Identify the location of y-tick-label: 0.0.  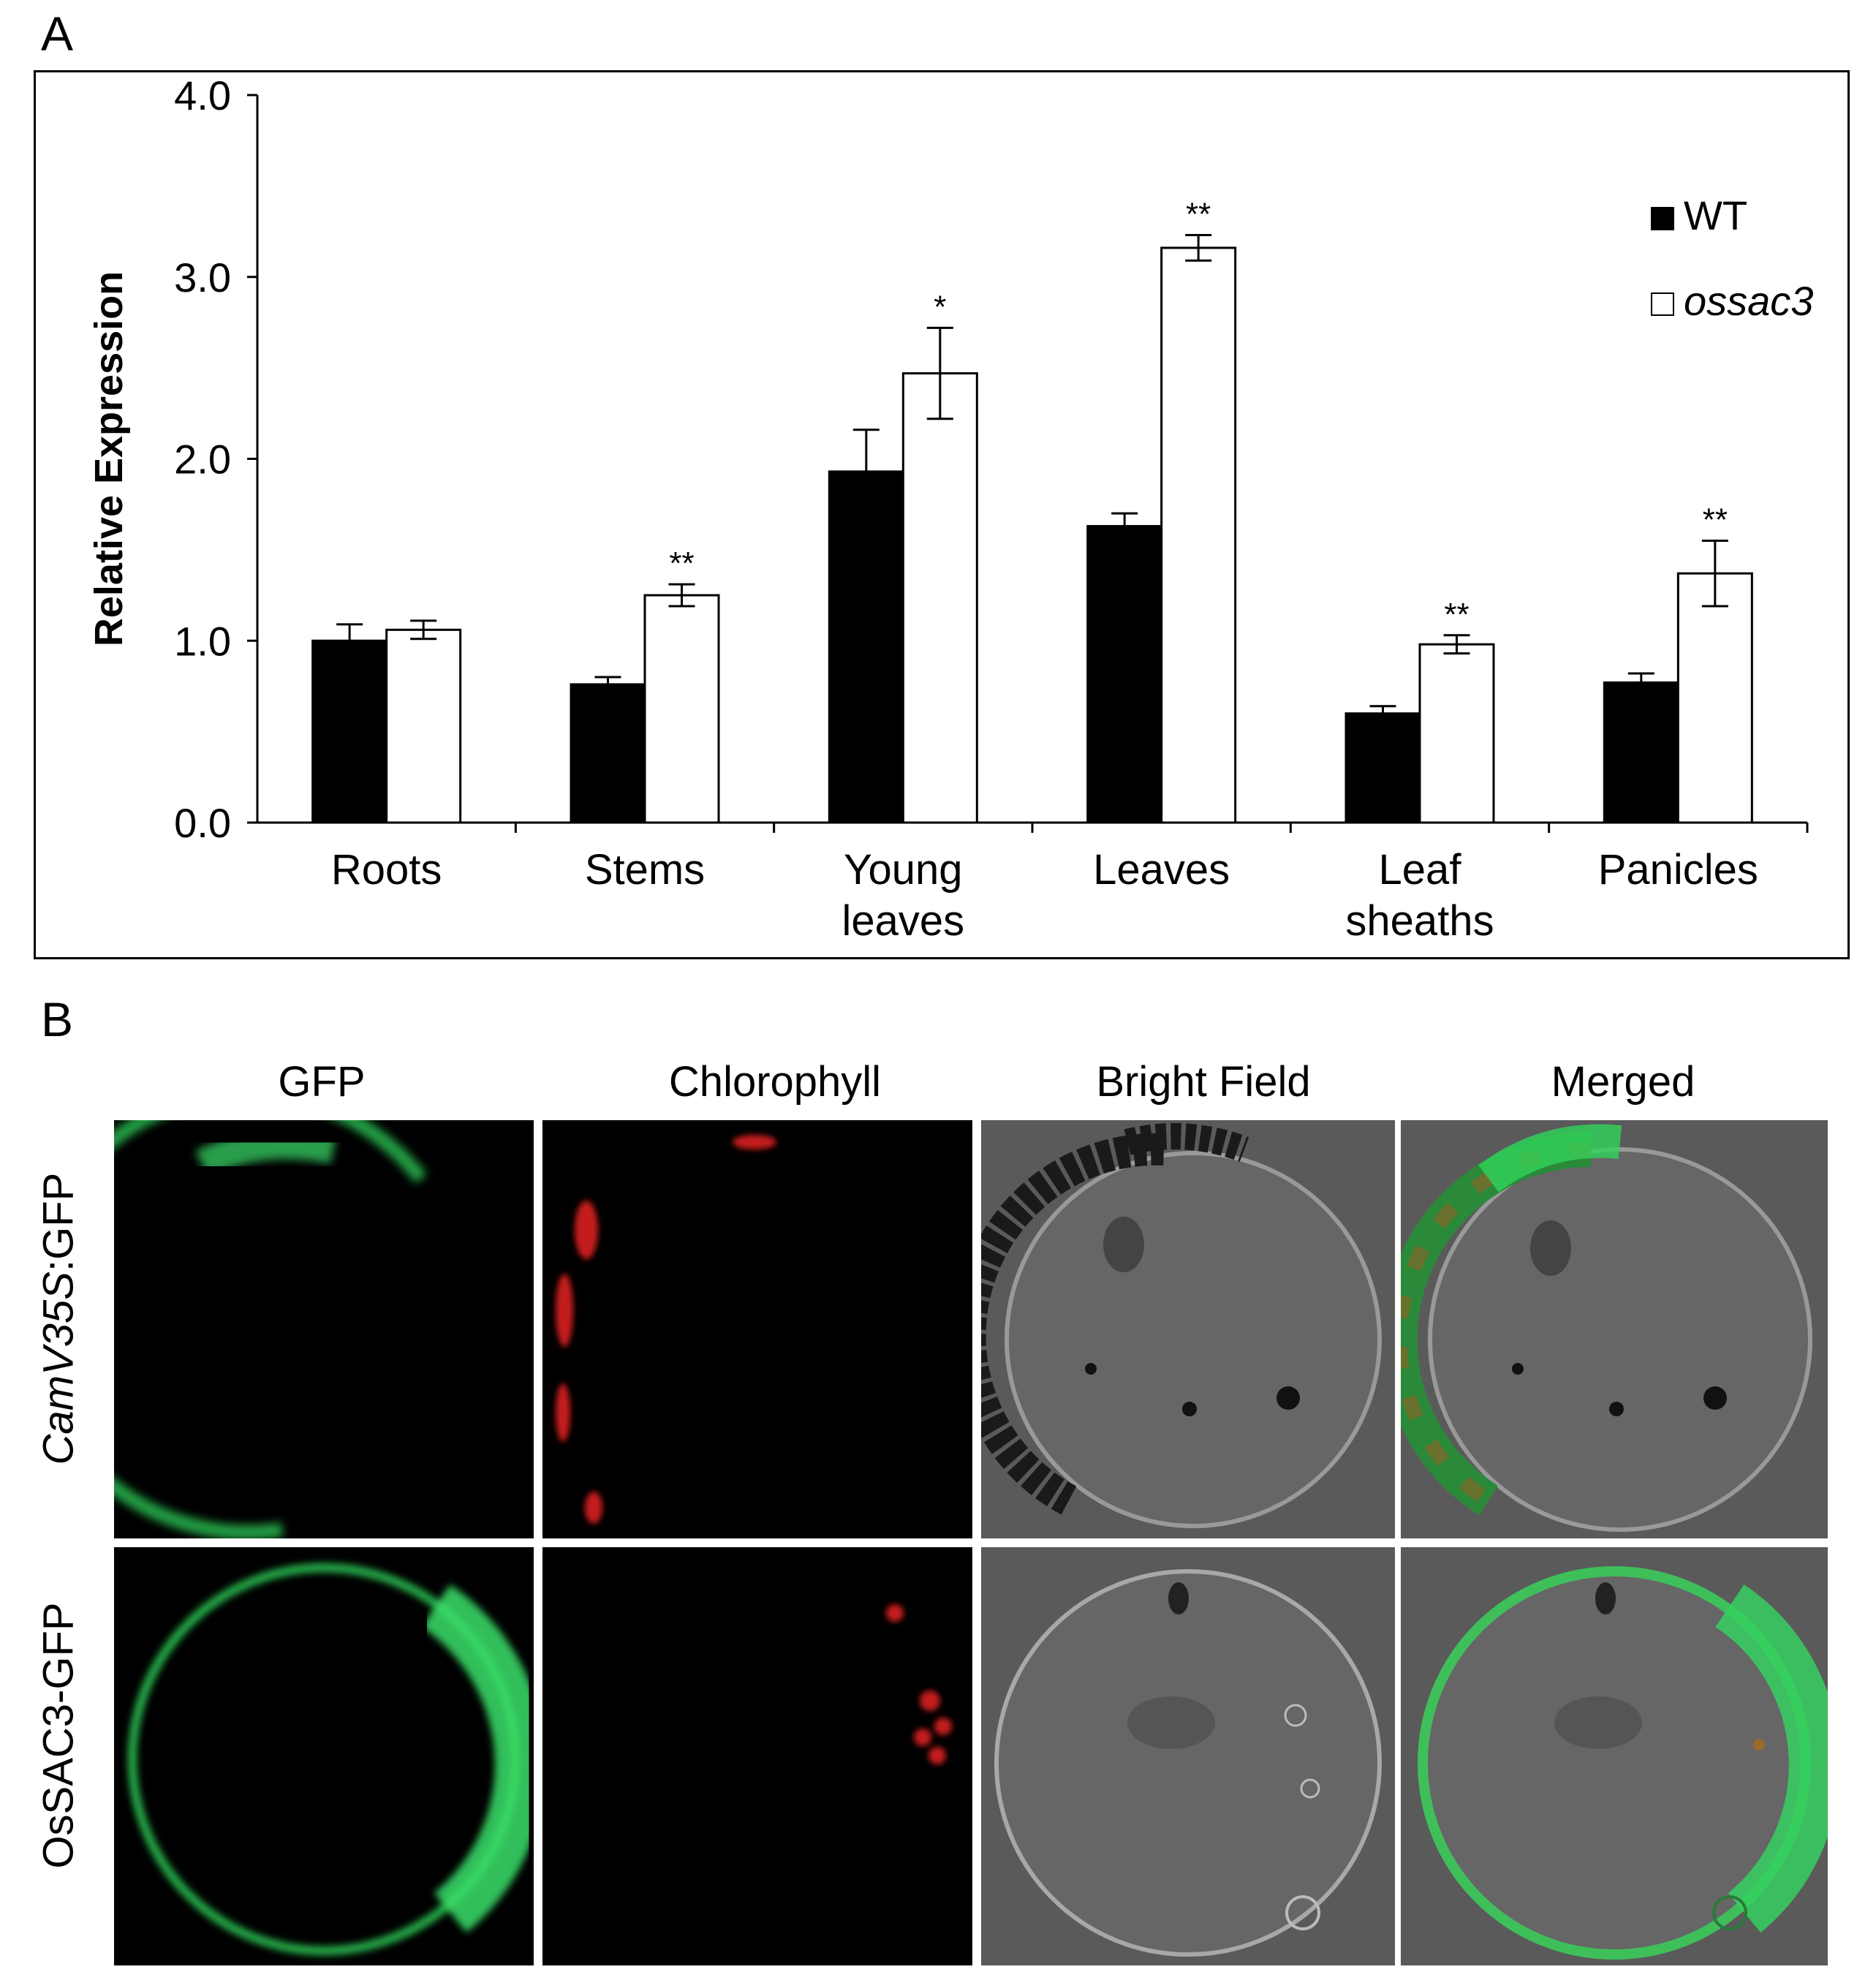
(202, 823).